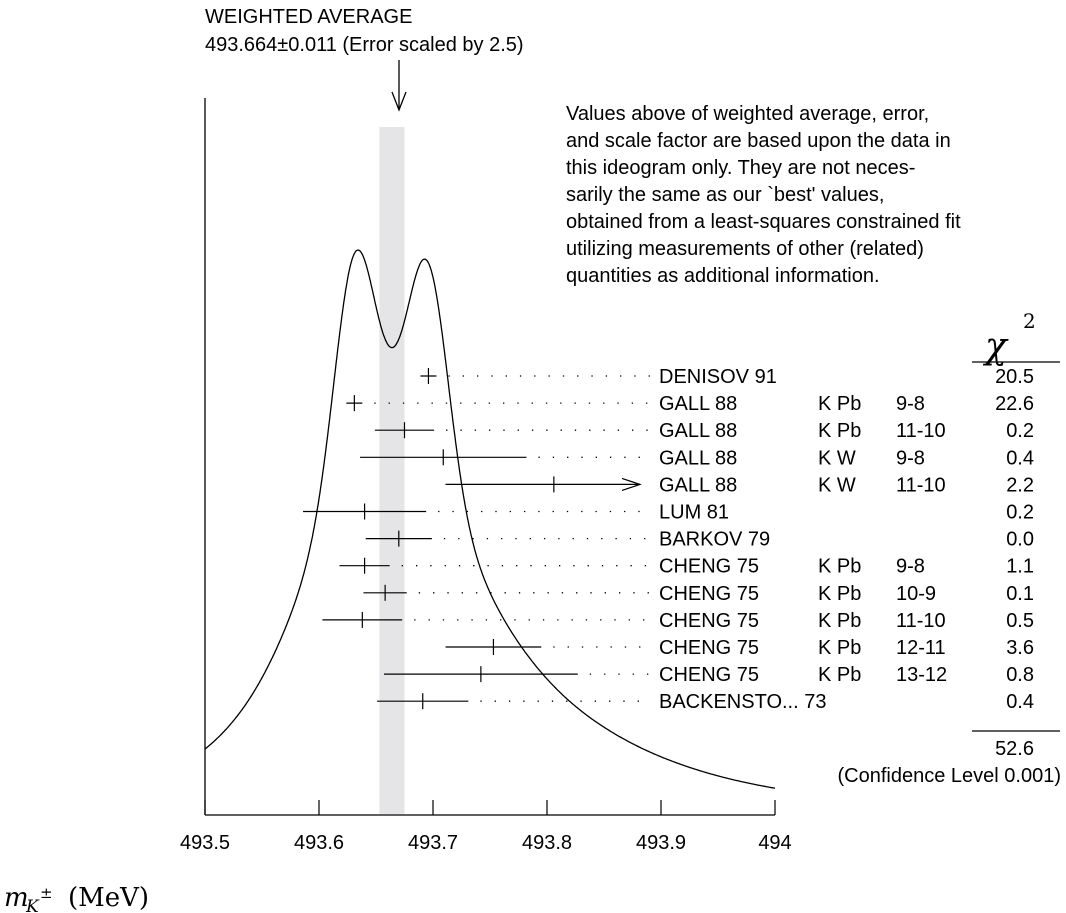 The height and width of the screenshot is (913, 1066). Describe the element at coordinates (714, 540) in the screenshot. I see `measurement-label: BARKOV 79` at that location.